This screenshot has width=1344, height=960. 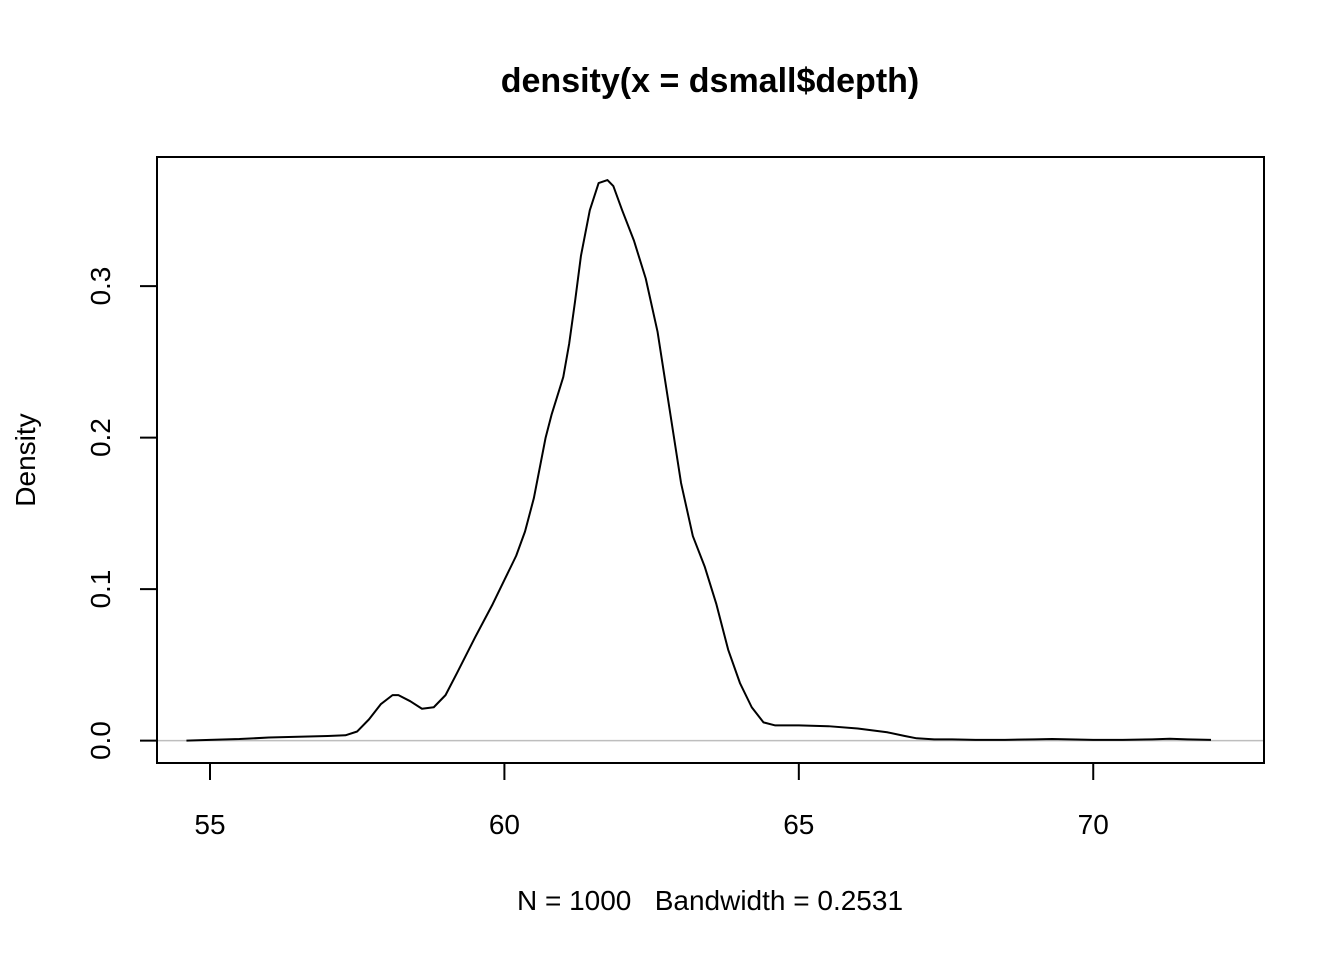 I want to click on y-tick-label: 0.3, so click(x=100, y=286).